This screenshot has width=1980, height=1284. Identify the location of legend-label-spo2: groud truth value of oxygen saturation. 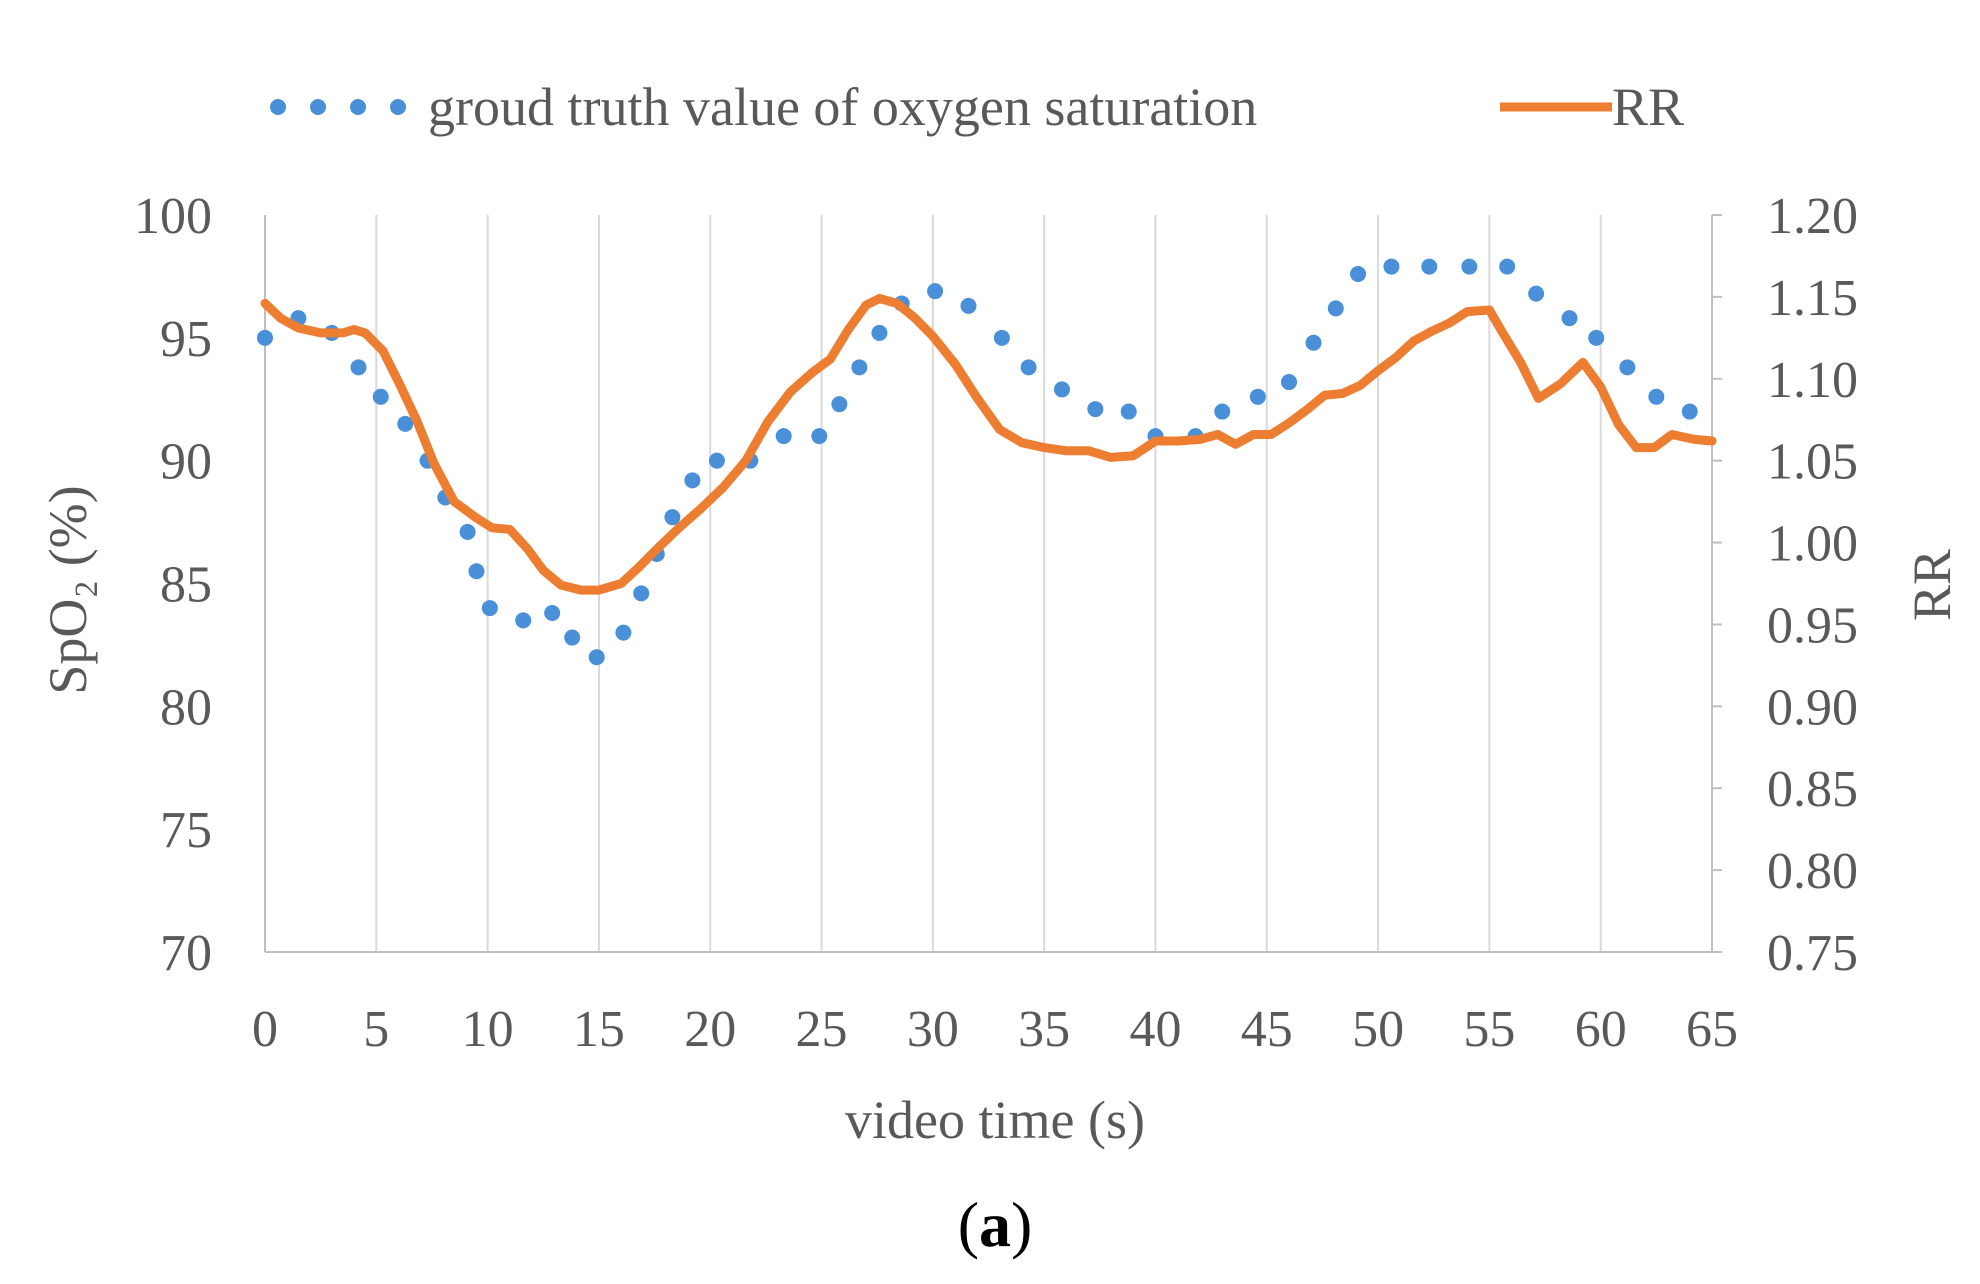
(842, 107).